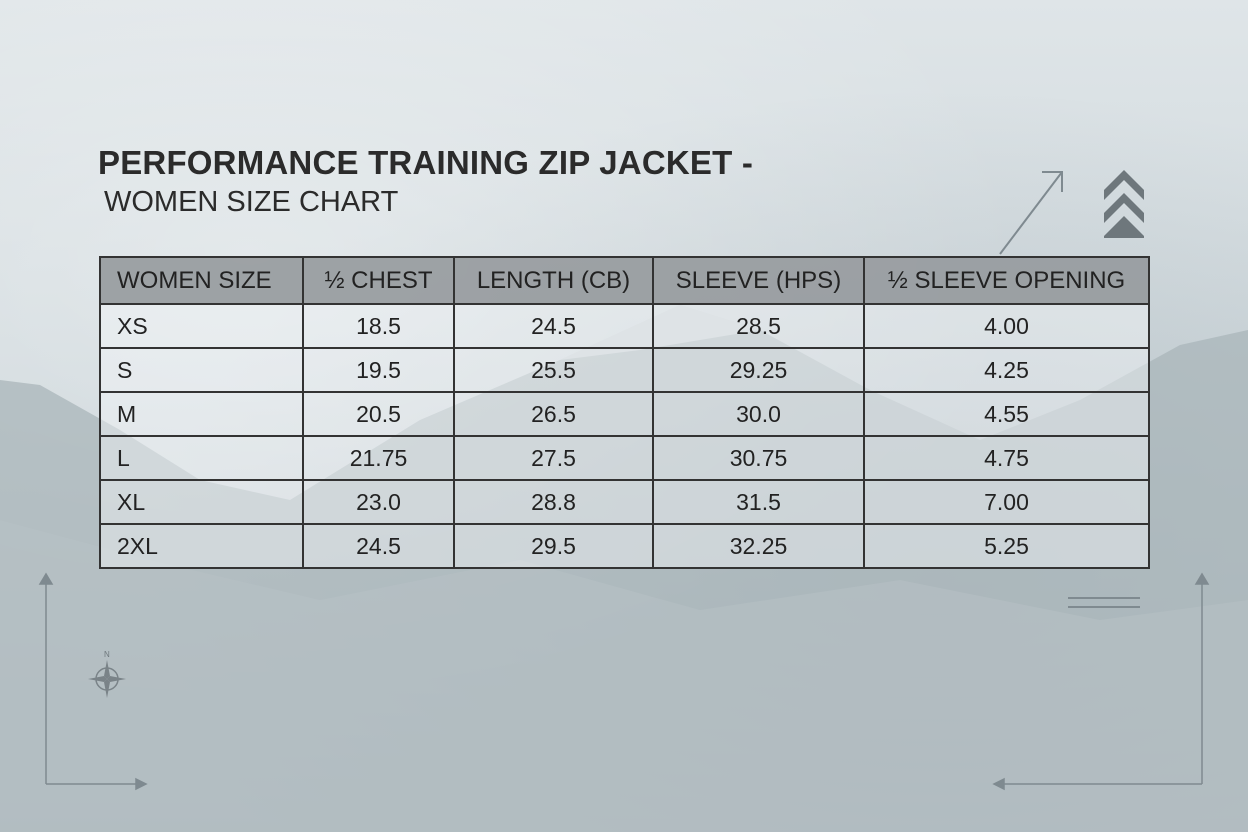 The height and width of the screenshot is (832, 1248). What do you see at coordinates (758, 280) in the screenshot?
I see `column-header-sleeve: SLEEVE (HPS)` at bounding box center [758, 280].